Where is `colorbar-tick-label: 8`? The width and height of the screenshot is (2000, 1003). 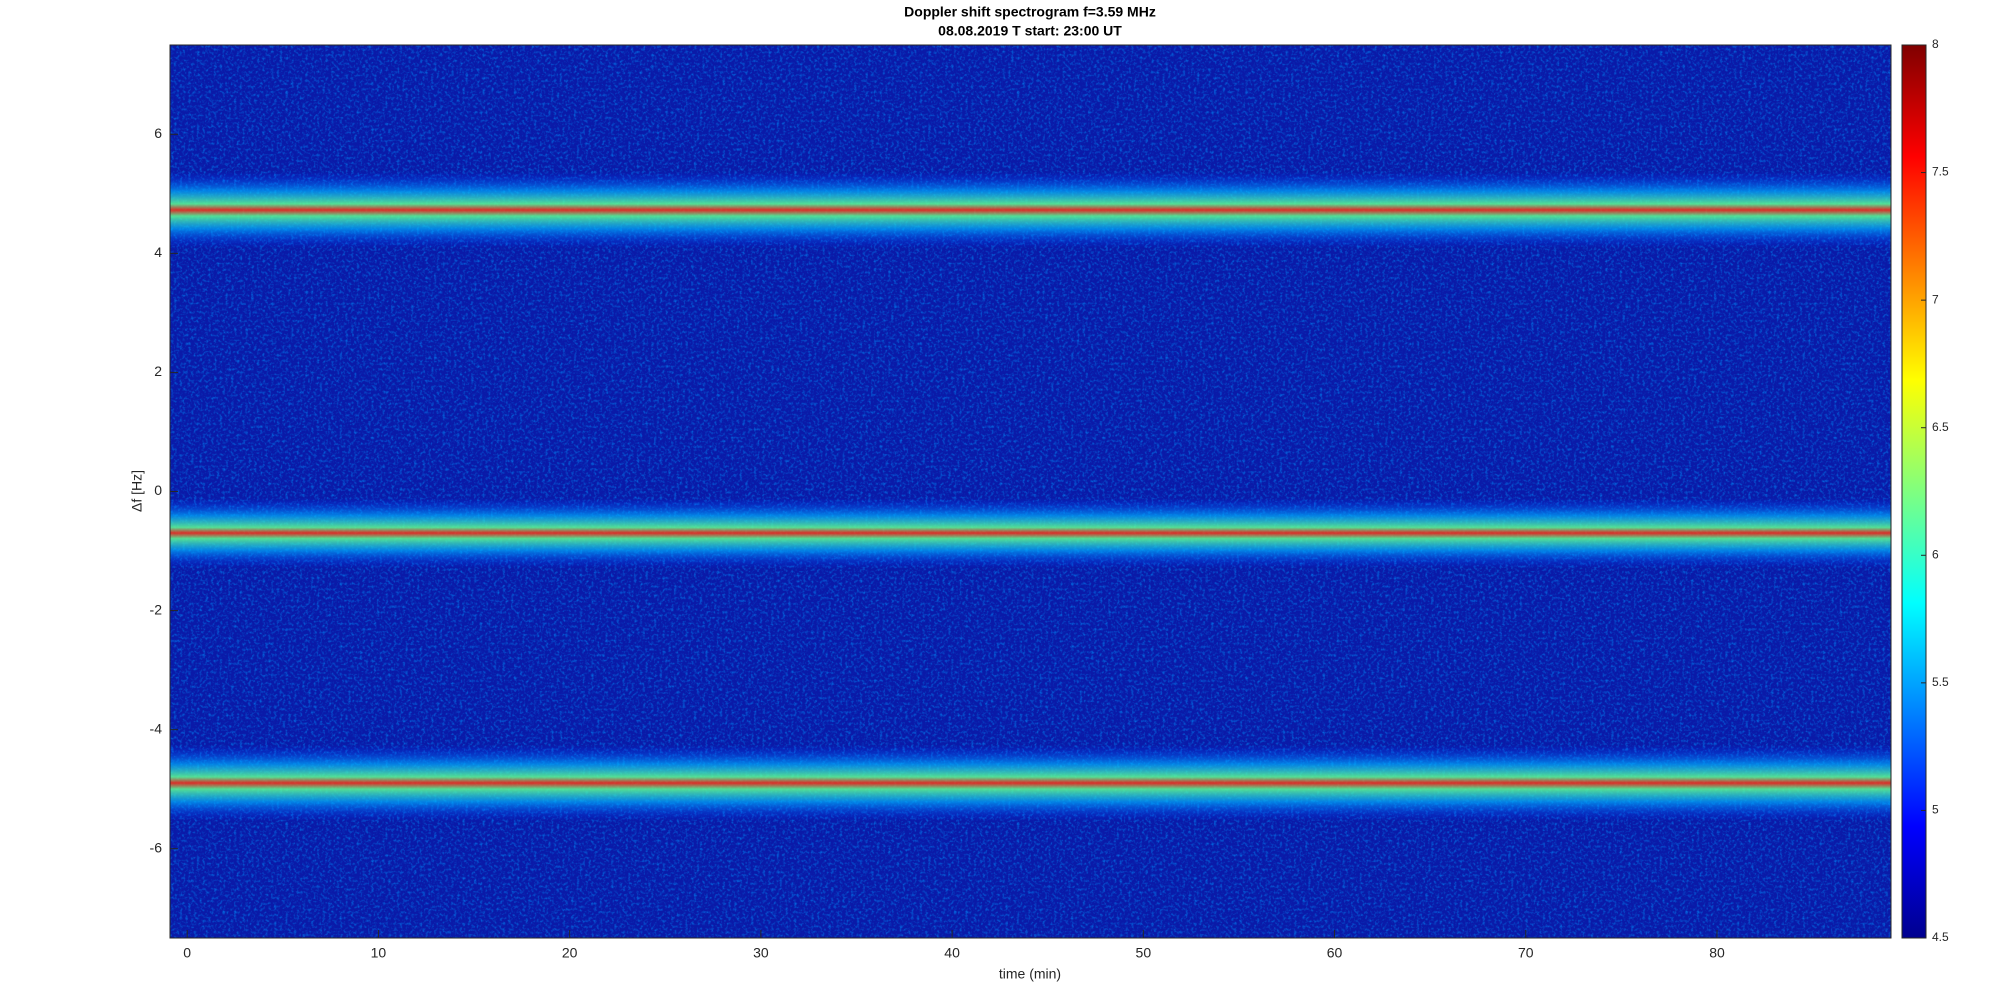 colorbar-tick-label: 8 is located at coordinates (1935, 44).